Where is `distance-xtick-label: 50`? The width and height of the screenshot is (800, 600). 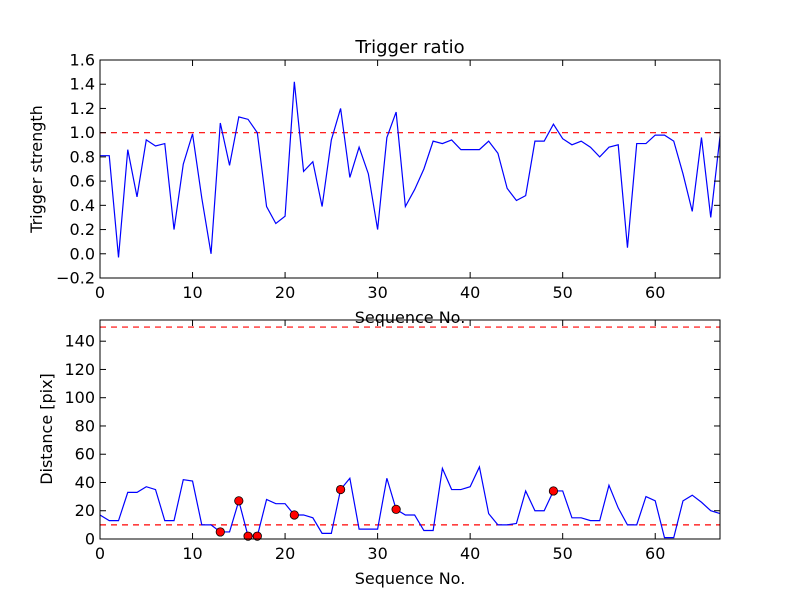 distance-xtick-label: 50 is located at coordinates (563, 553).